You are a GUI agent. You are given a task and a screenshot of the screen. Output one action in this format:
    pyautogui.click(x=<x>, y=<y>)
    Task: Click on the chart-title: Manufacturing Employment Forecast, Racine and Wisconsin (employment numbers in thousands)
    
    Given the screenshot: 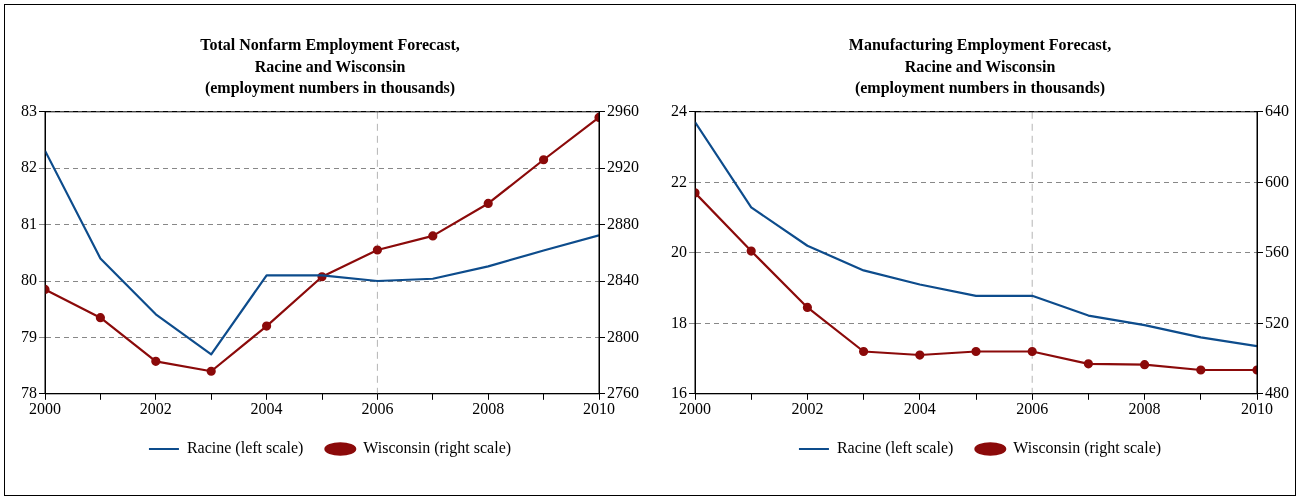 What is the action you would take?
    pyautogui.click(x=980, y=66)
    